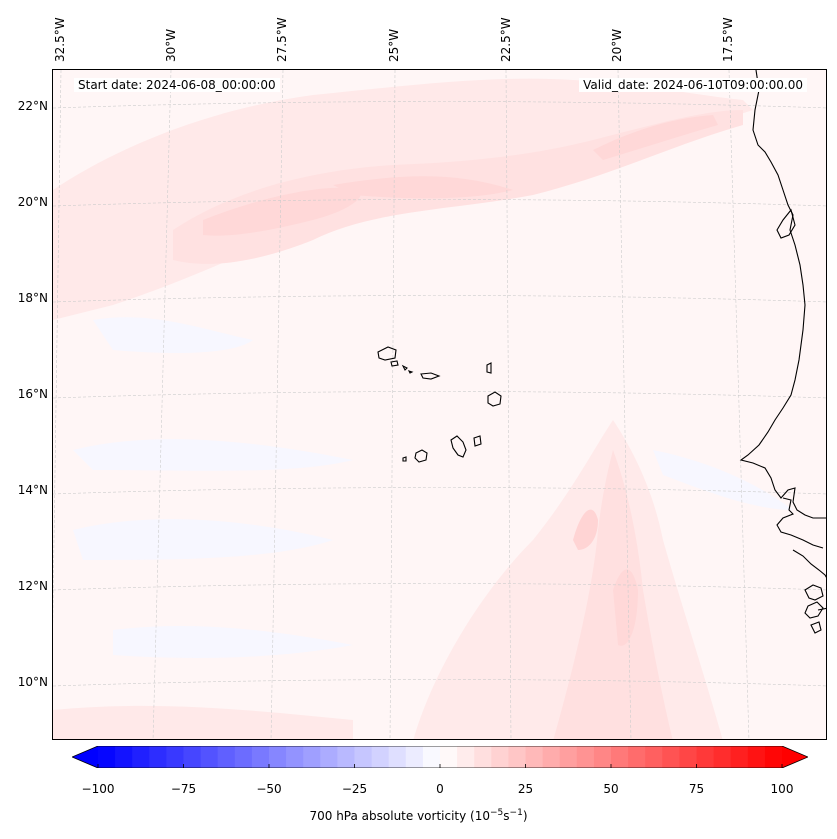 This screenshot has width=837, height=839. What do you see at coordinates (440, 789) in the screenshot?
I see `colorbar-tick-label: 0` at bounding box center [440, 789].